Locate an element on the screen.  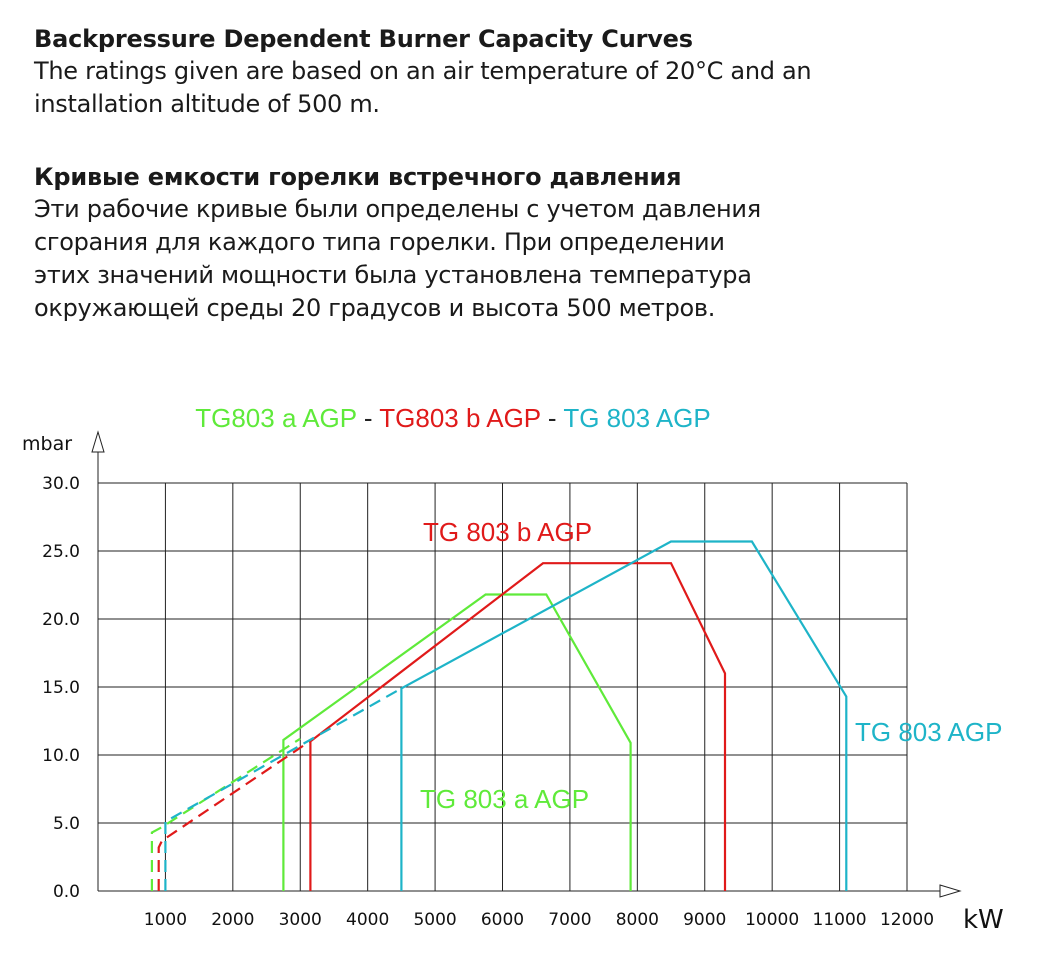
x-axis-arrow is located at coordinates (950, 891).